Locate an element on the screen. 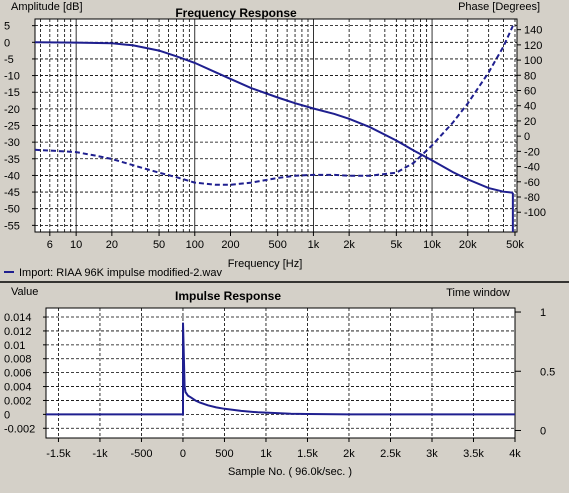 This screenshot has width=569, height=493. amplitude-axis-label: Amplitude [dB] is located at coordinates (47, 7).